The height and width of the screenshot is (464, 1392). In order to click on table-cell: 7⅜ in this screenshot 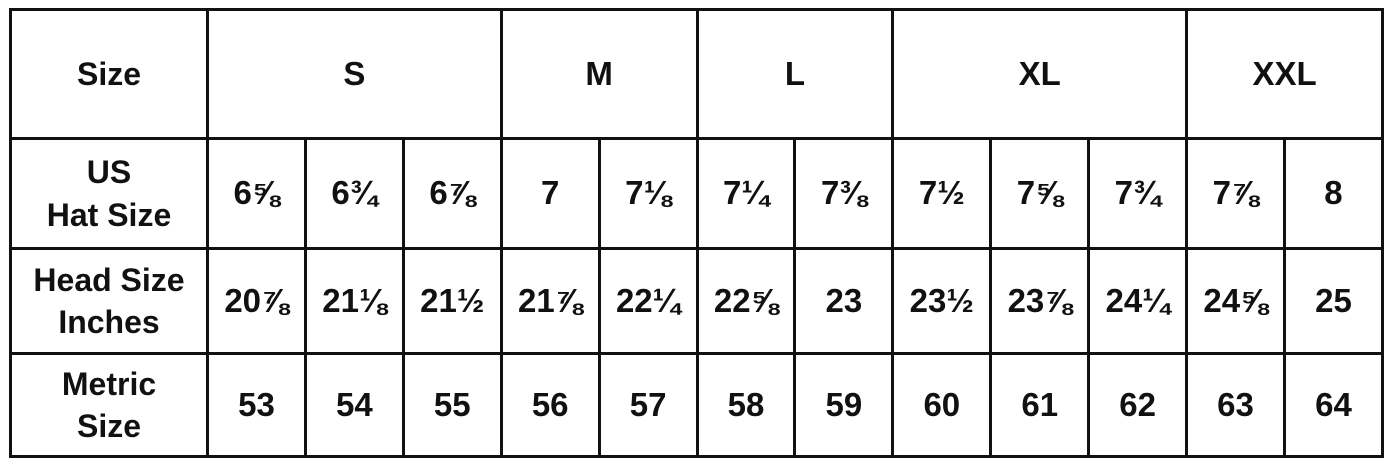, I will do `click(844, 193)`.